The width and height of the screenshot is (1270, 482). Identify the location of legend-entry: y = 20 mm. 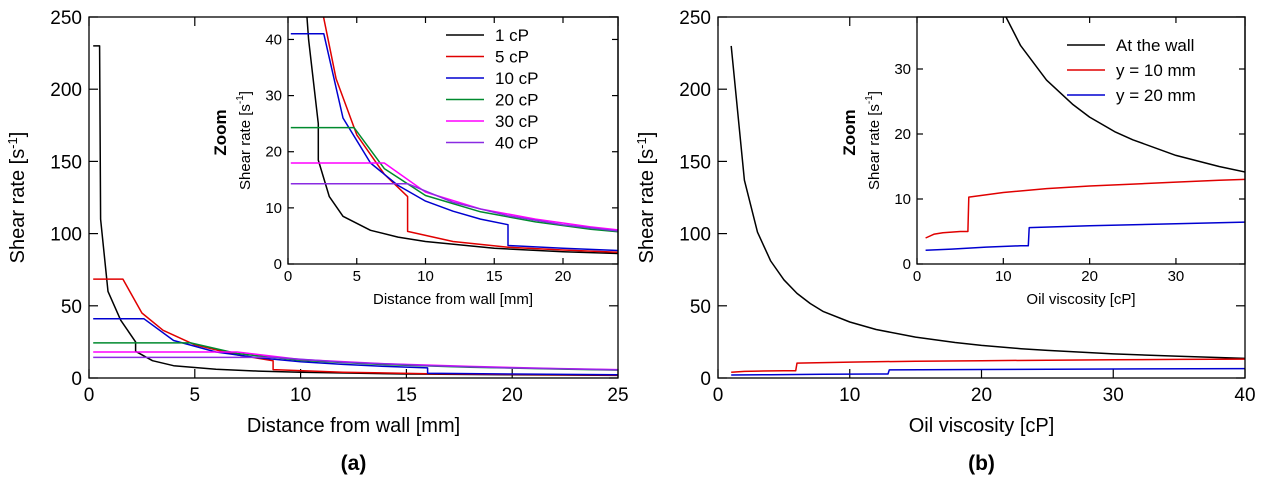
(1156, 95).